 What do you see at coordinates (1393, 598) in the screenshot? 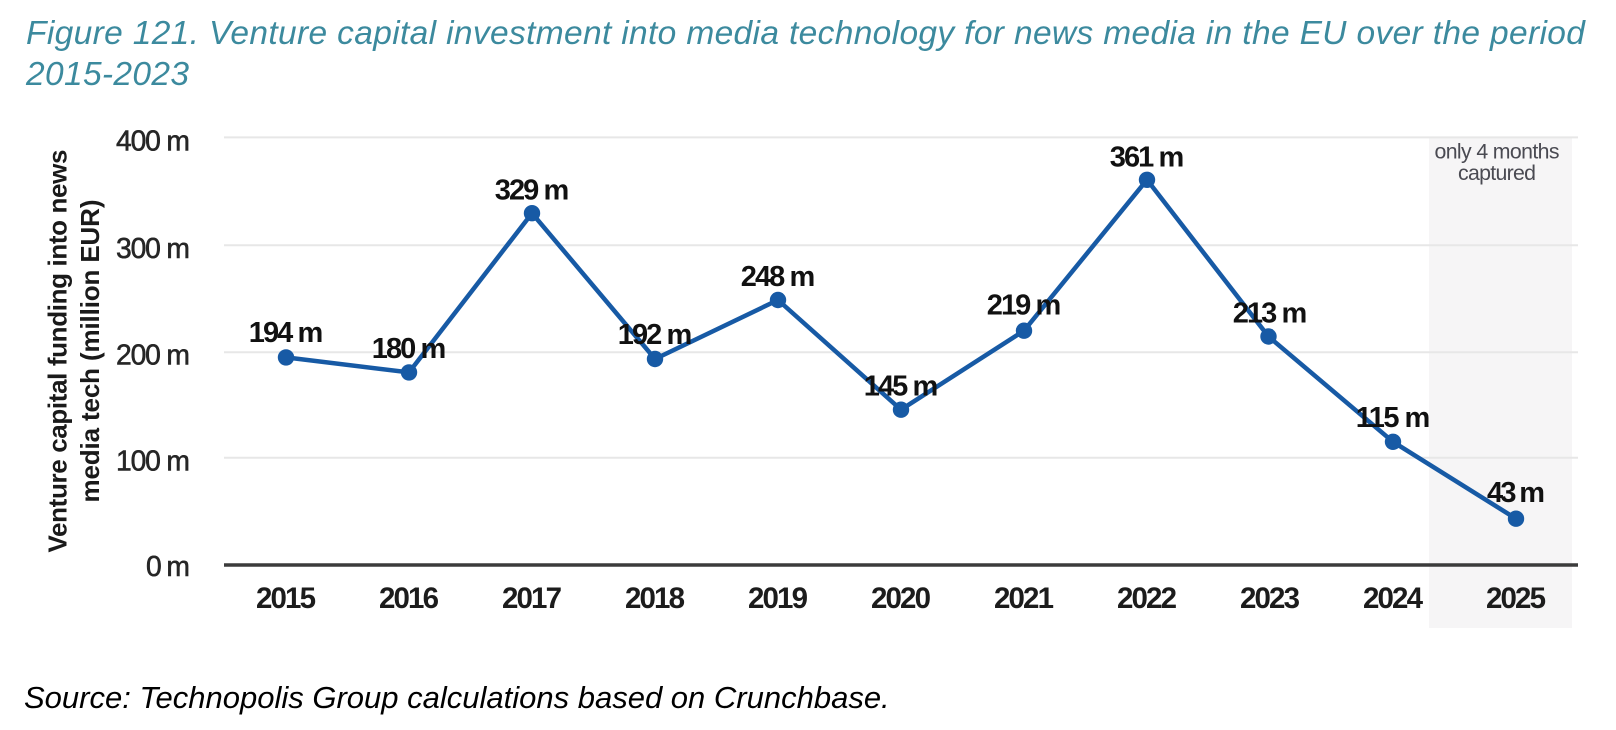
I see `svg-text: 2024` at bounding box center [1393, 598].